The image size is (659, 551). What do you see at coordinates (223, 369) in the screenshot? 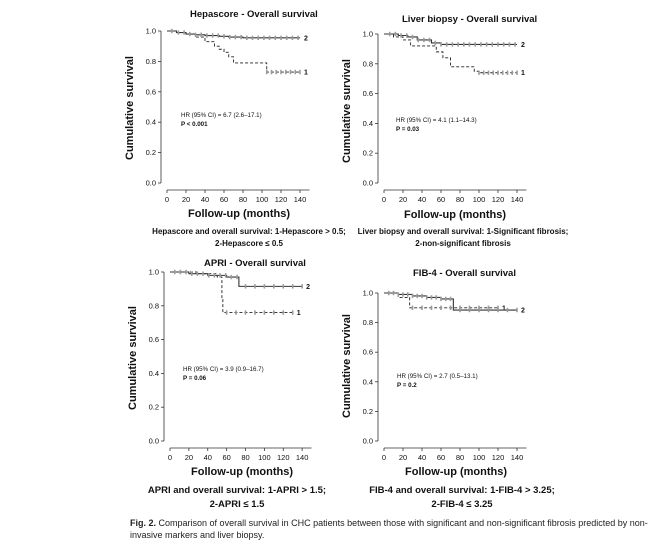
I see `hr-line: HR (95% CI) = 3.9 (0.9–16.7)` at bounding box center [223, 369].